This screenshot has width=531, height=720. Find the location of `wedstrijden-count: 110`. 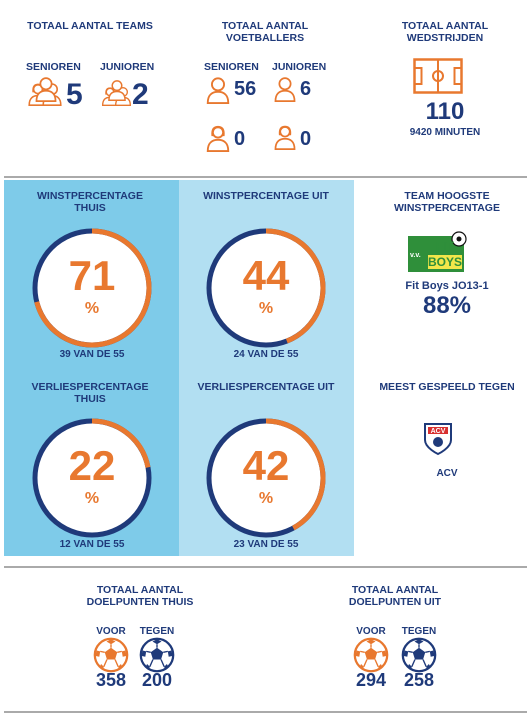

wedstrijden-count: 110 is located at coordinates (445, 111).